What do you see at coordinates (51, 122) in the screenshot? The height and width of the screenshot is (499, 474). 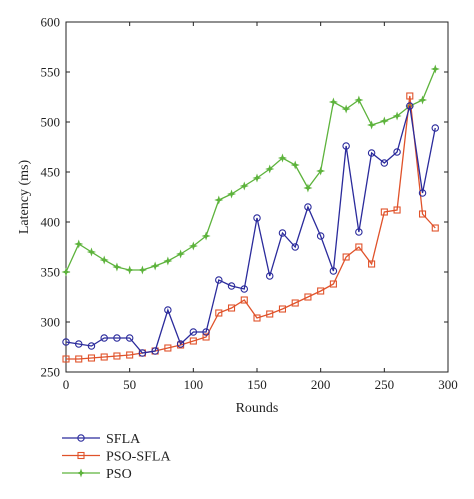 I see `y-tick-label: 500` at bounding box center [51, 122].